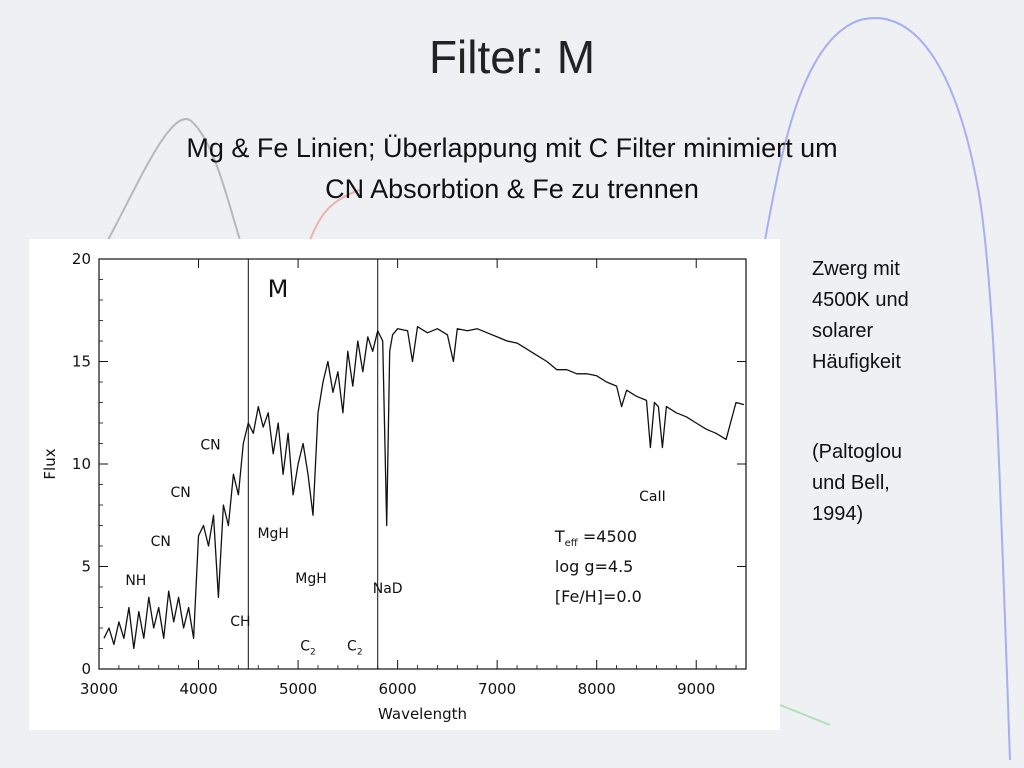  What do you see at coordinates (388, 589) in the screenshot?
I see `feature-label: NaD` at bounding box center [388, 589].